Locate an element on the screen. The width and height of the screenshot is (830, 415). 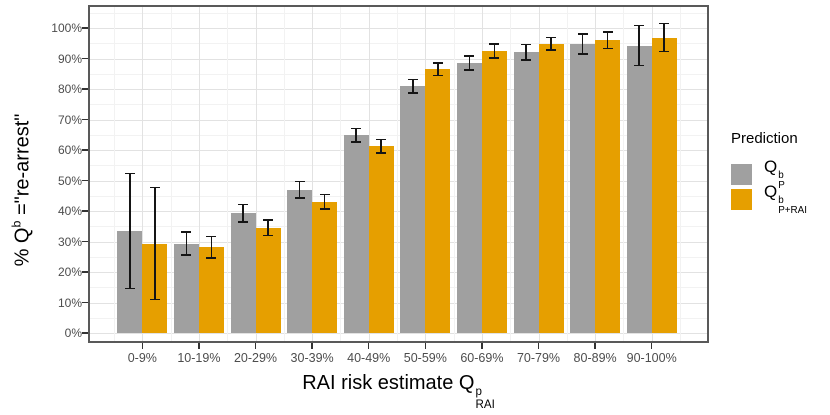
bar-qp-20-29% is located at coordinates (243, 273).